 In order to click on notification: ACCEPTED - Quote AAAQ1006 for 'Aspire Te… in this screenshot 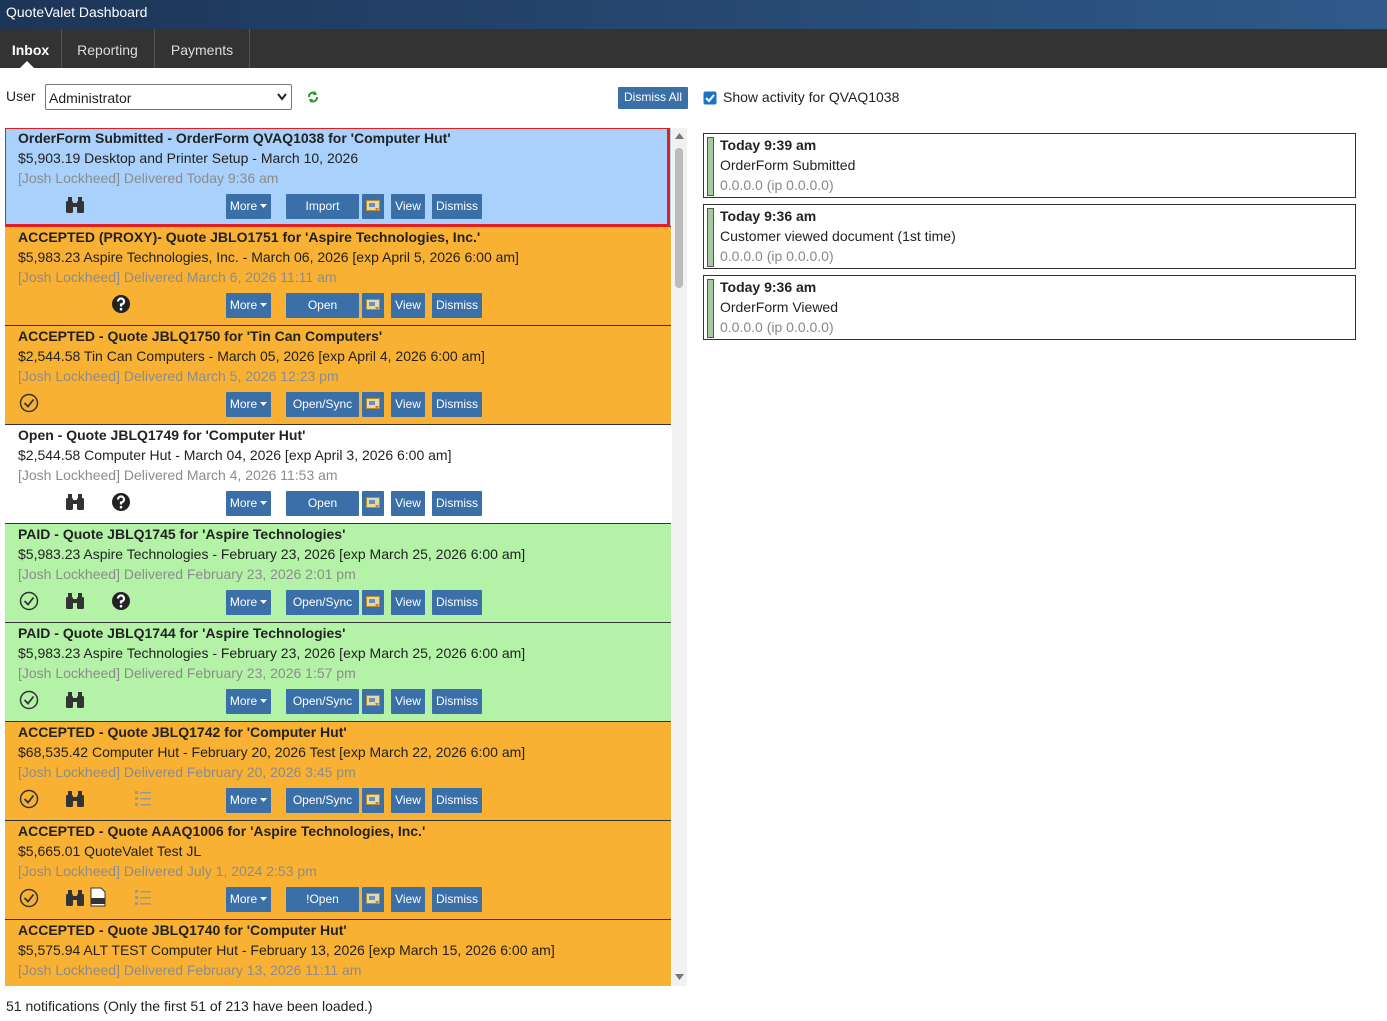, I will do `click(338, 870)`.